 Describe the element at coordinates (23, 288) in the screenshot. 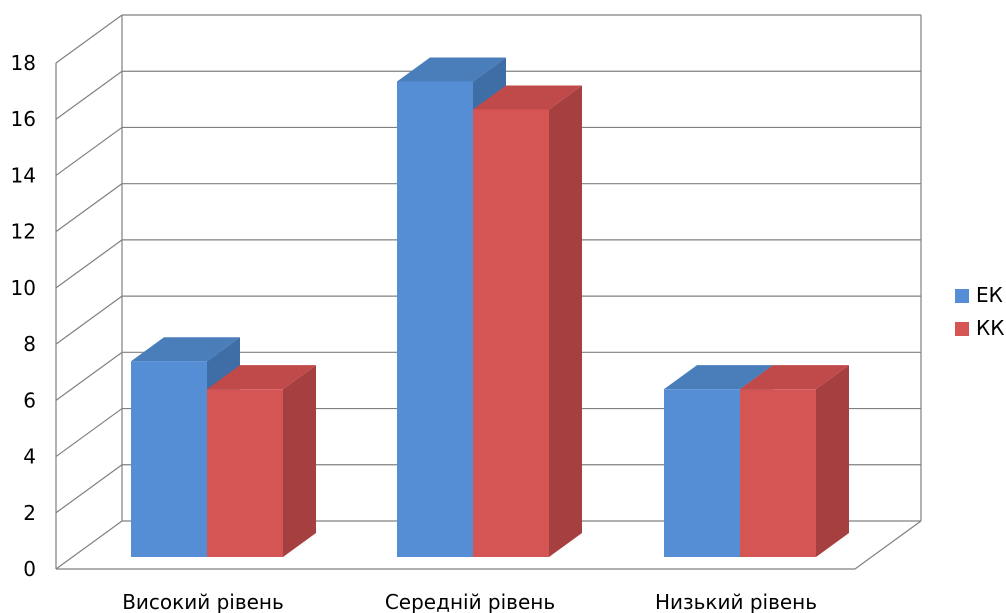

I see `y-tick-label: 10` at that location.